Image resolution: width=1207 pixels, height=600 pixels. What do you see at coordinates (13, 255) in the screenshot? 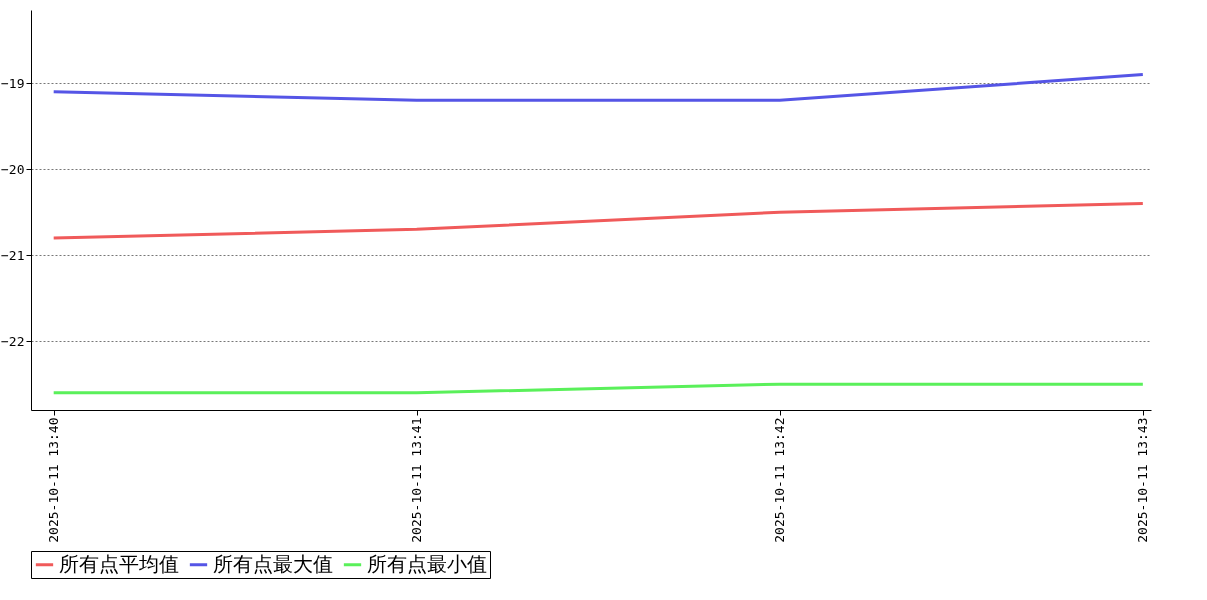
I see `y-tick-label: −21` at bounding box center [13, 255].